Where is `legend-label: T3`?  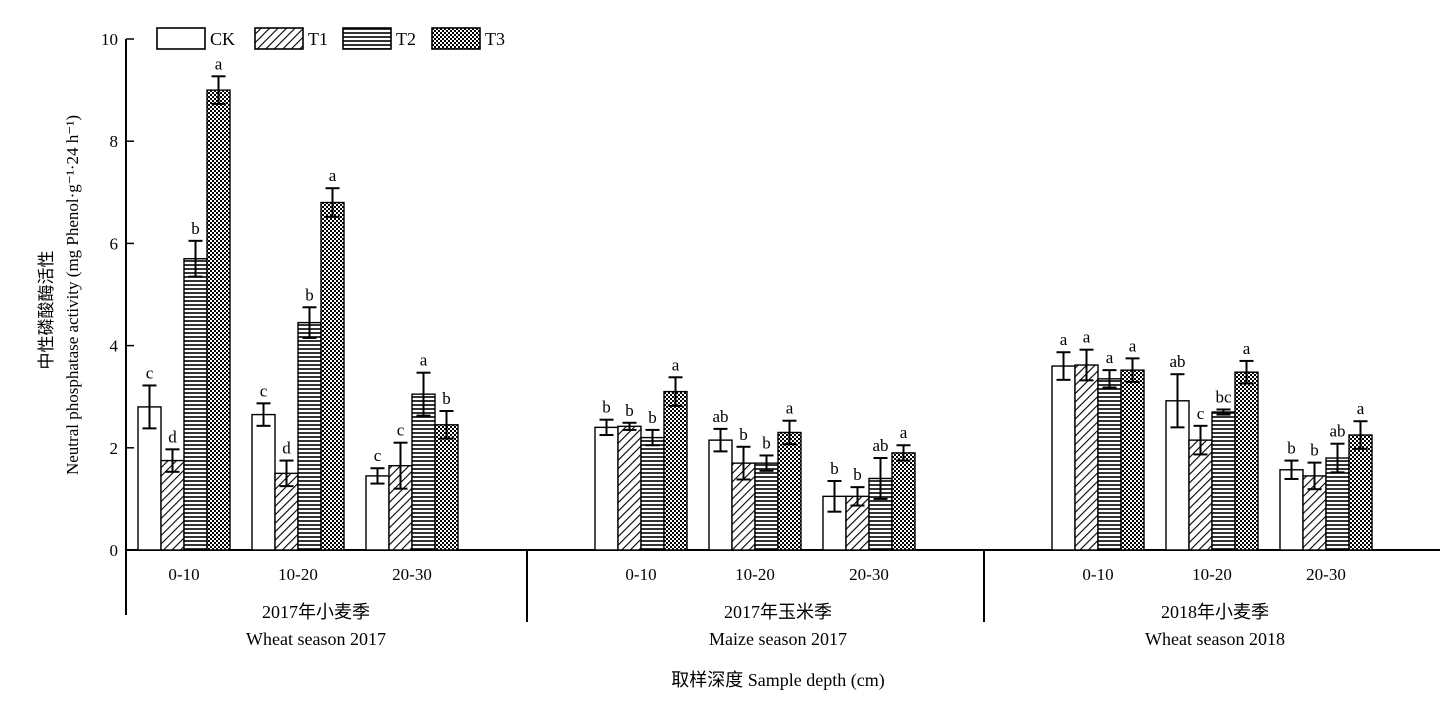
legend-label: T3 is located at coordinates (495, 39).